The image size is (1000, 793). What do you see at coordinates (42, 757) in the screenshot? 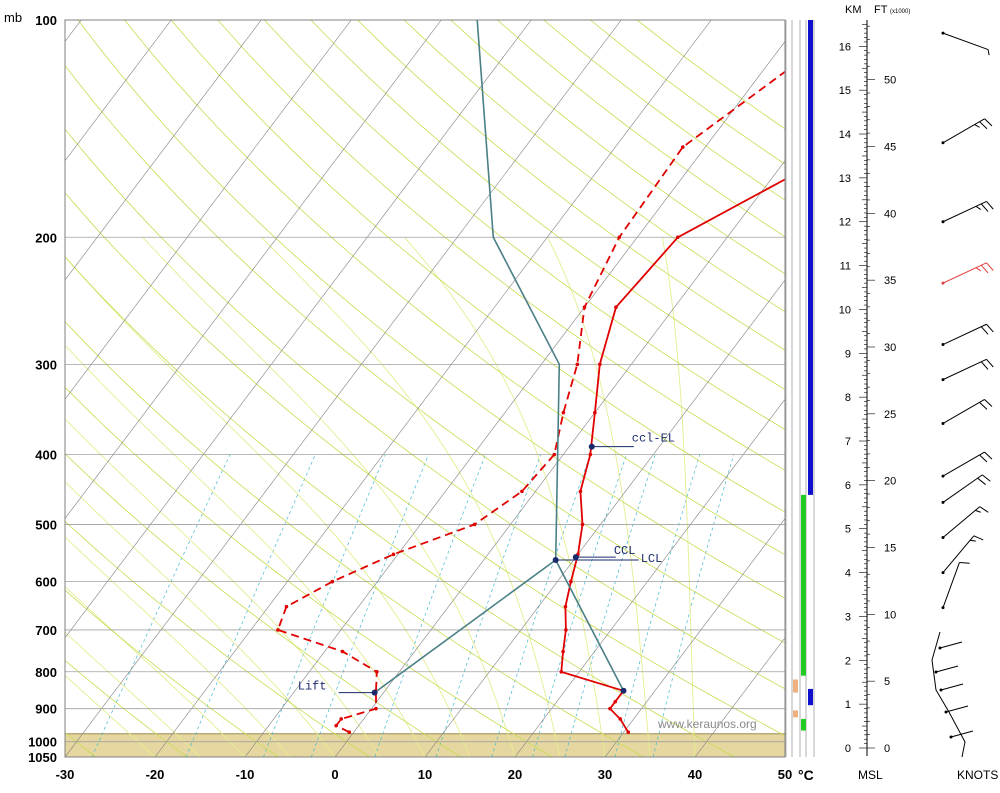
I see `pressure-tick-label: 1050` at bounding box center [42, 757].